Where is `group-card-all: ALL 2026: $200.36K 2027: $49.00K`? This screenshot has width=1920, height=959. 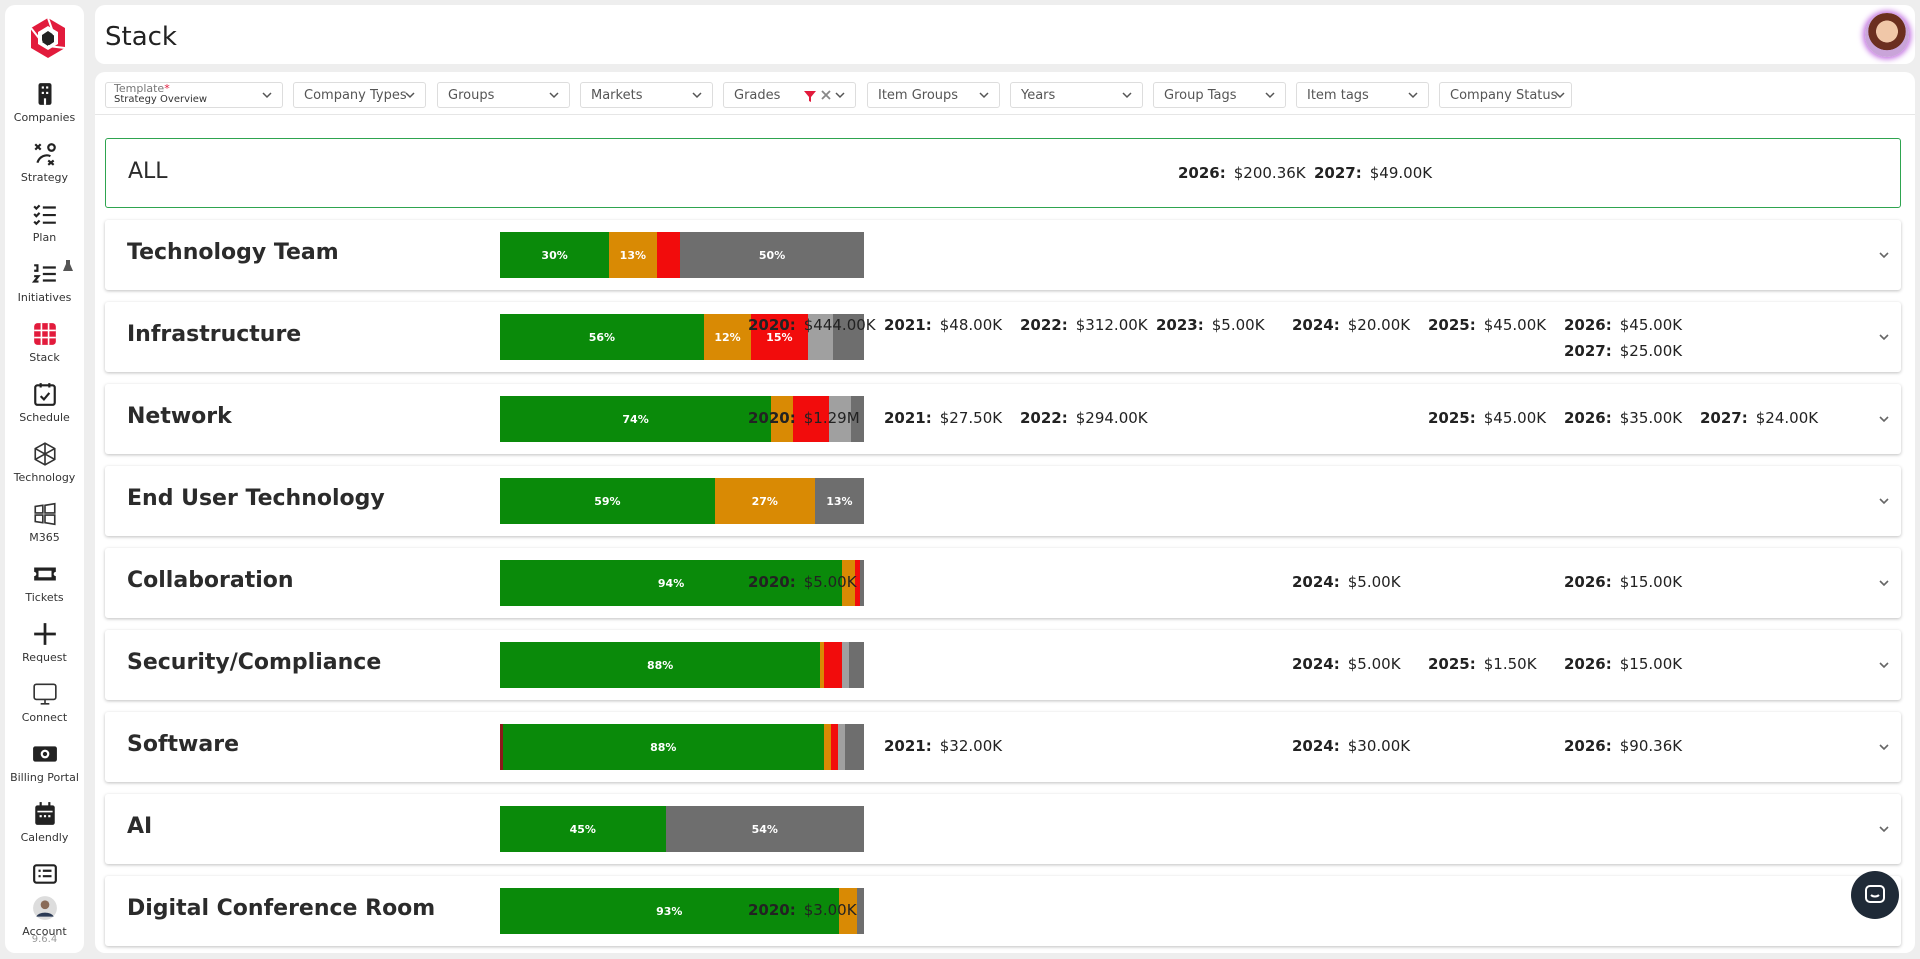
group-card-all: ALL 2026: $200.36K 2027: $49.00K is located at coordinates (1003, 173).